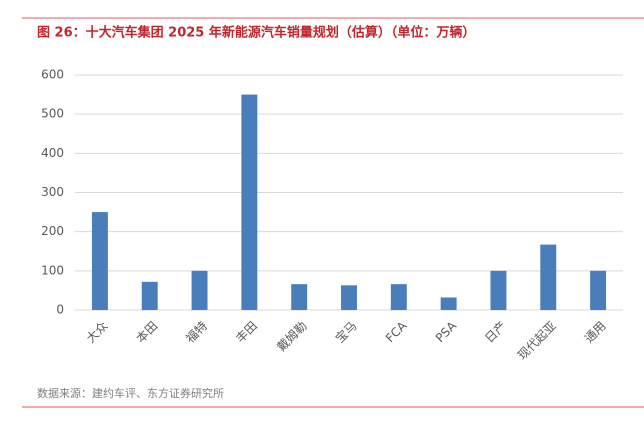  What do you see at coordinates (60, 310) in the screenshot?
I see `y-tick-label: 0` at bounding box center [60, 310].